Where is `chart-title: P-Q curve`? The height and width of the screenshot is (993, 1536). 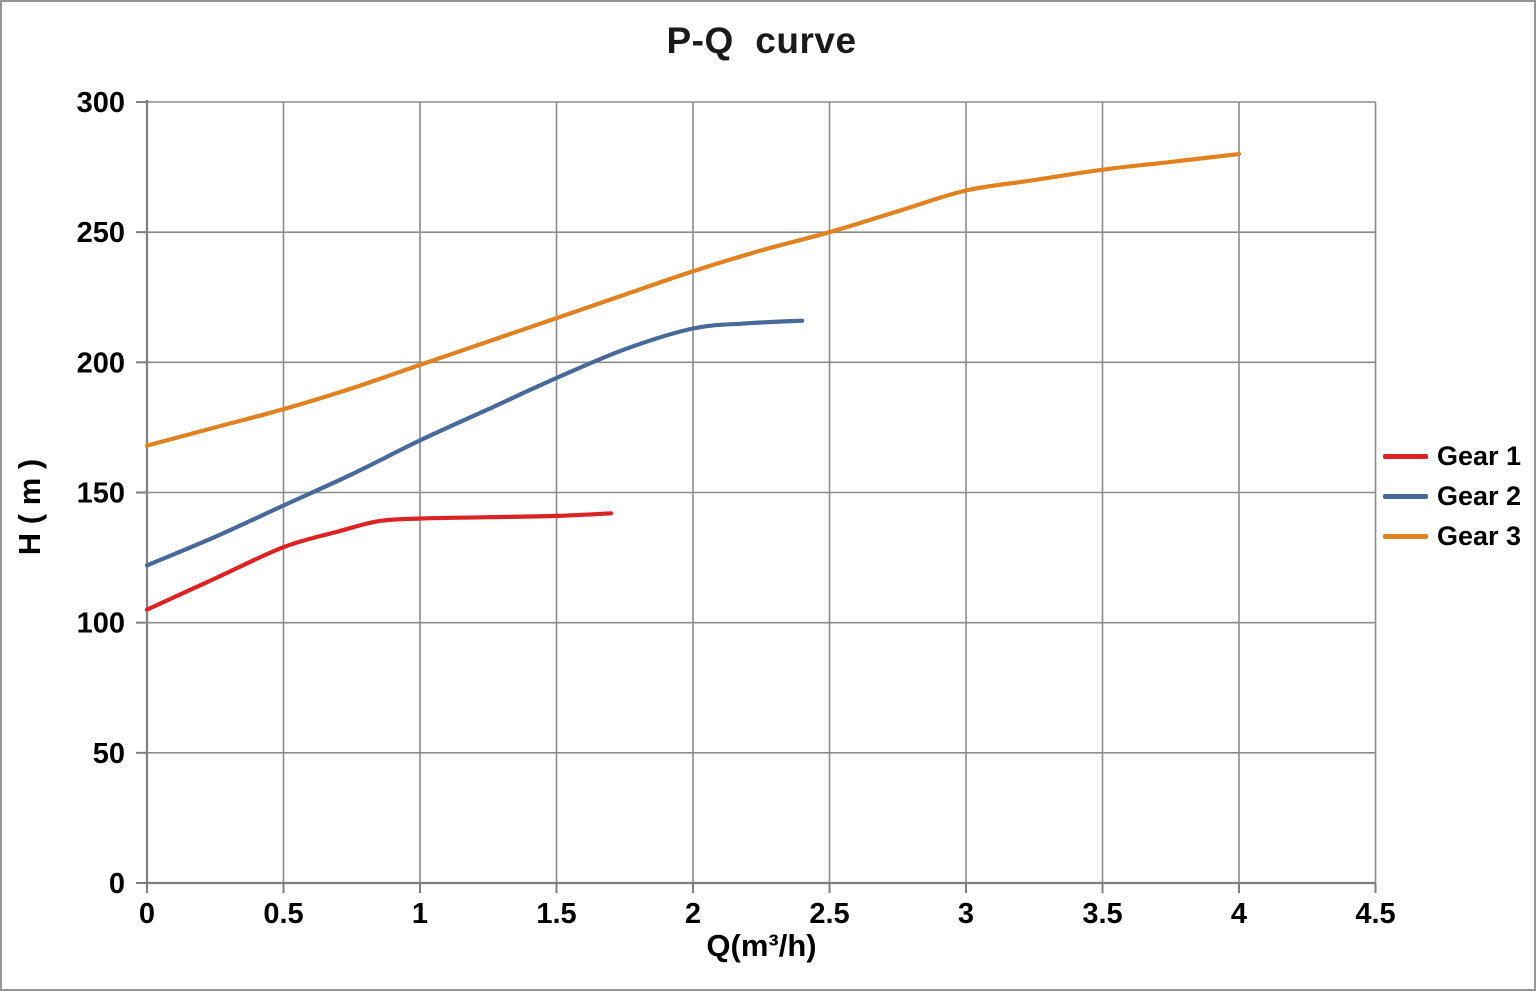 chart-title: P-Q curve is located at coordinates (761, 40).